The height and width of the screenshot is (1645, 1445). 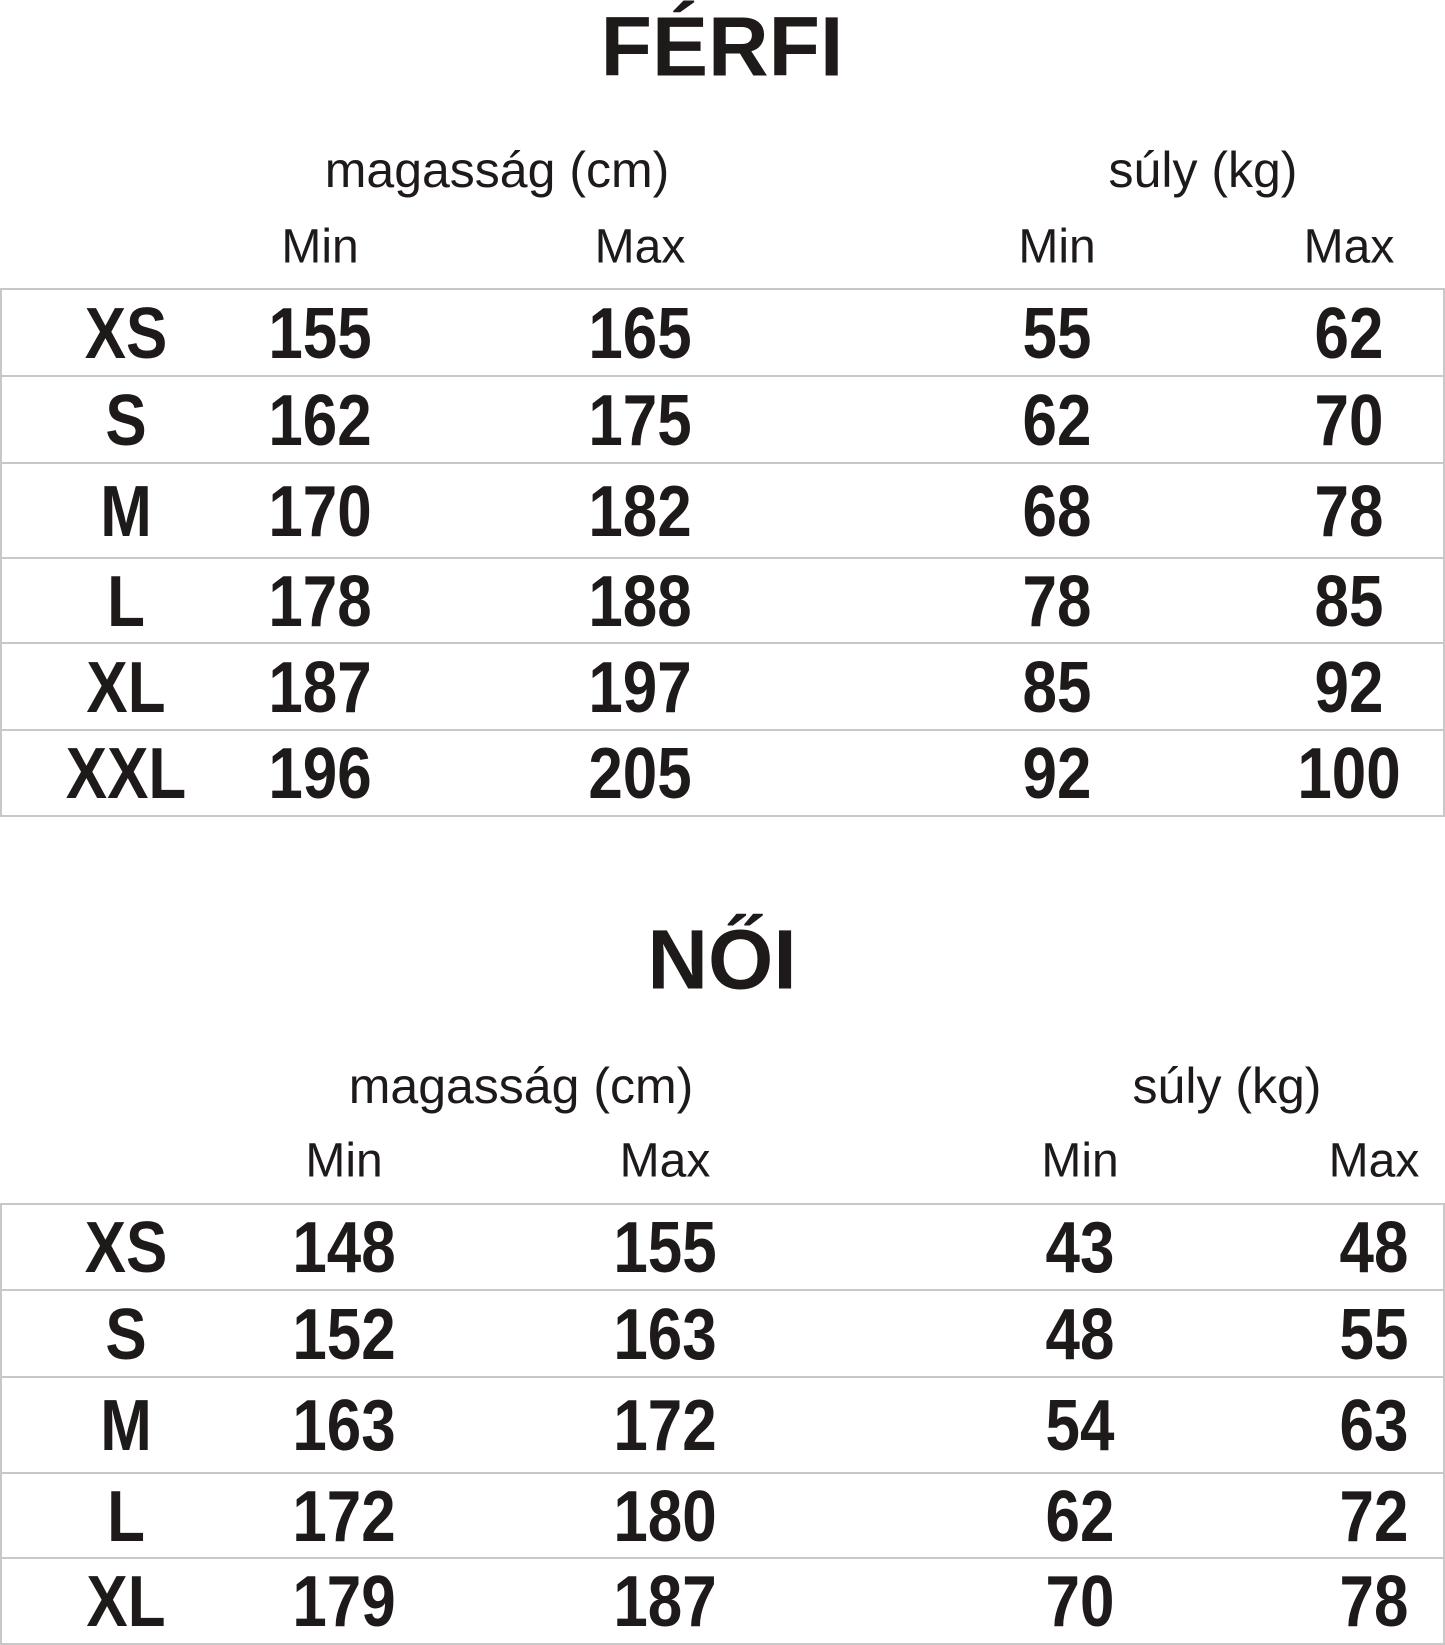 I want to click on cell-w-max: 100, so click(x=1349, y=774).